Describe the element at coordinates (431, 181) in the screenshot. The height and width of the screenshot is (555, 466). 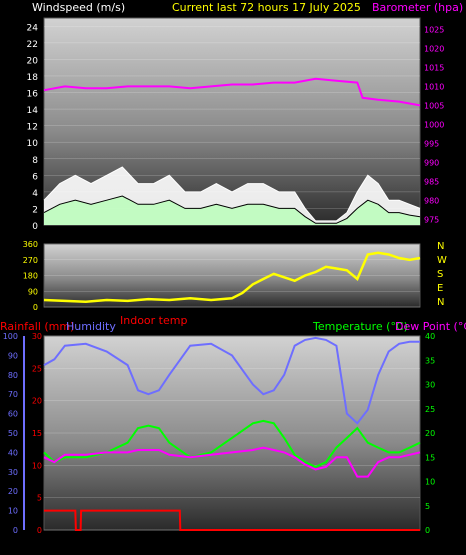
I see `barometer-tick-label: 985` at that location.